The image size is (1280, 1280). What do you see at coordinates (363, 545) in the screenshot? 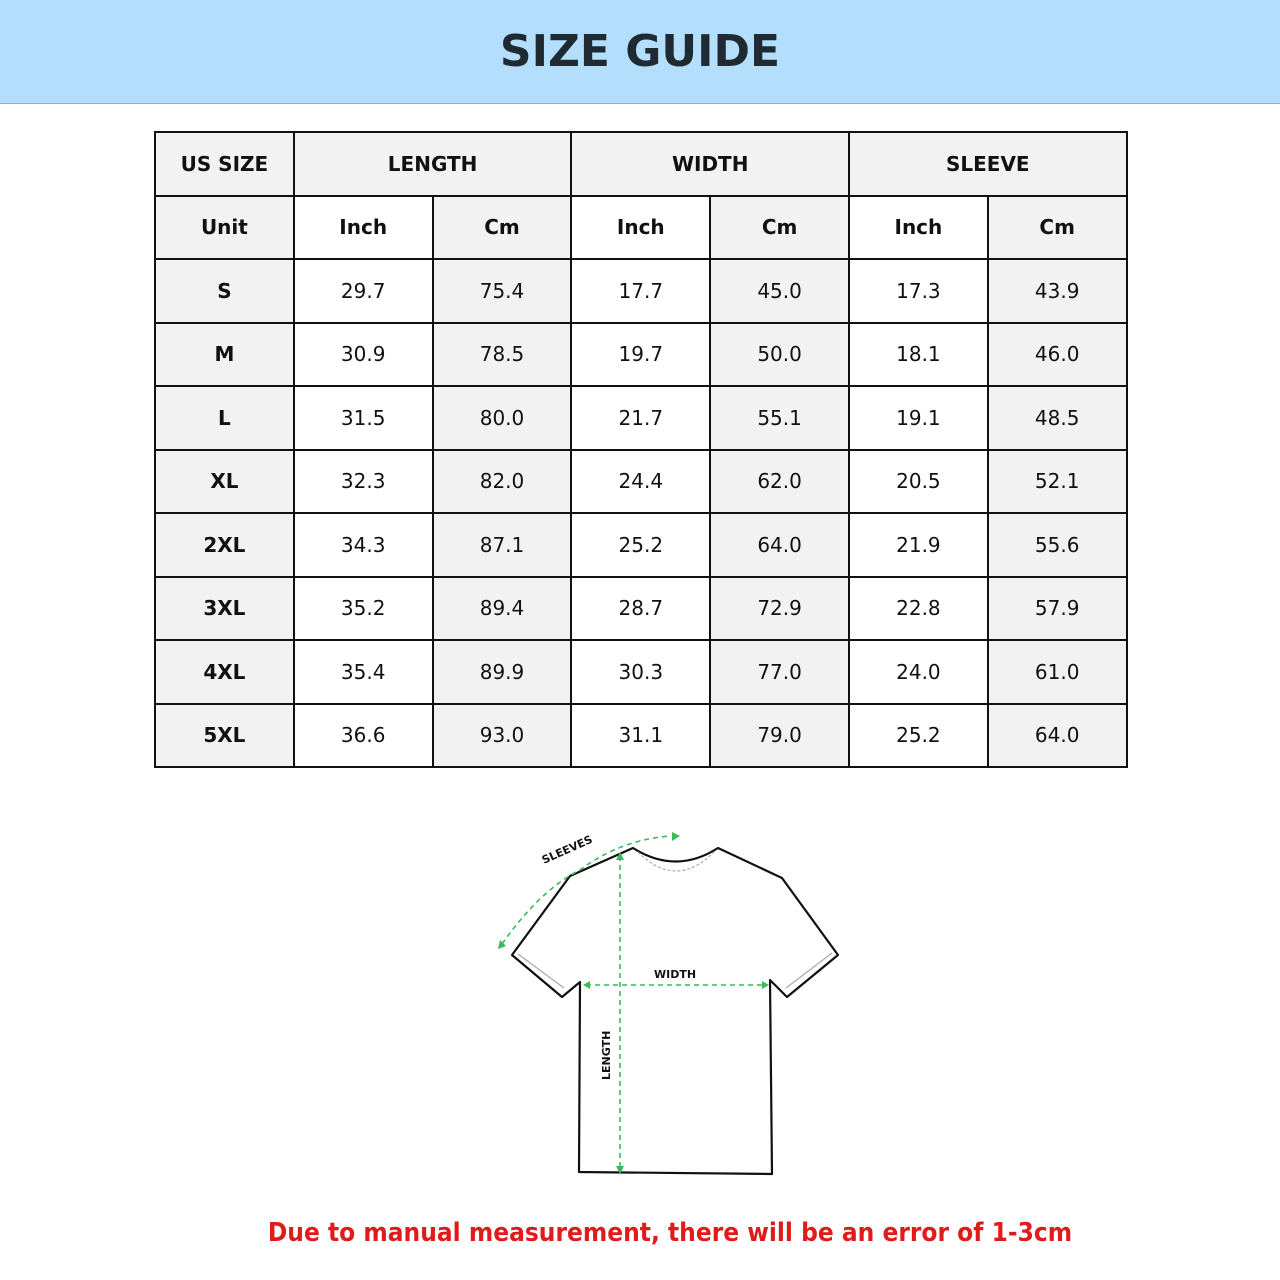
I see `measurement-cell: 34.3` at bounding box center [363, 545].